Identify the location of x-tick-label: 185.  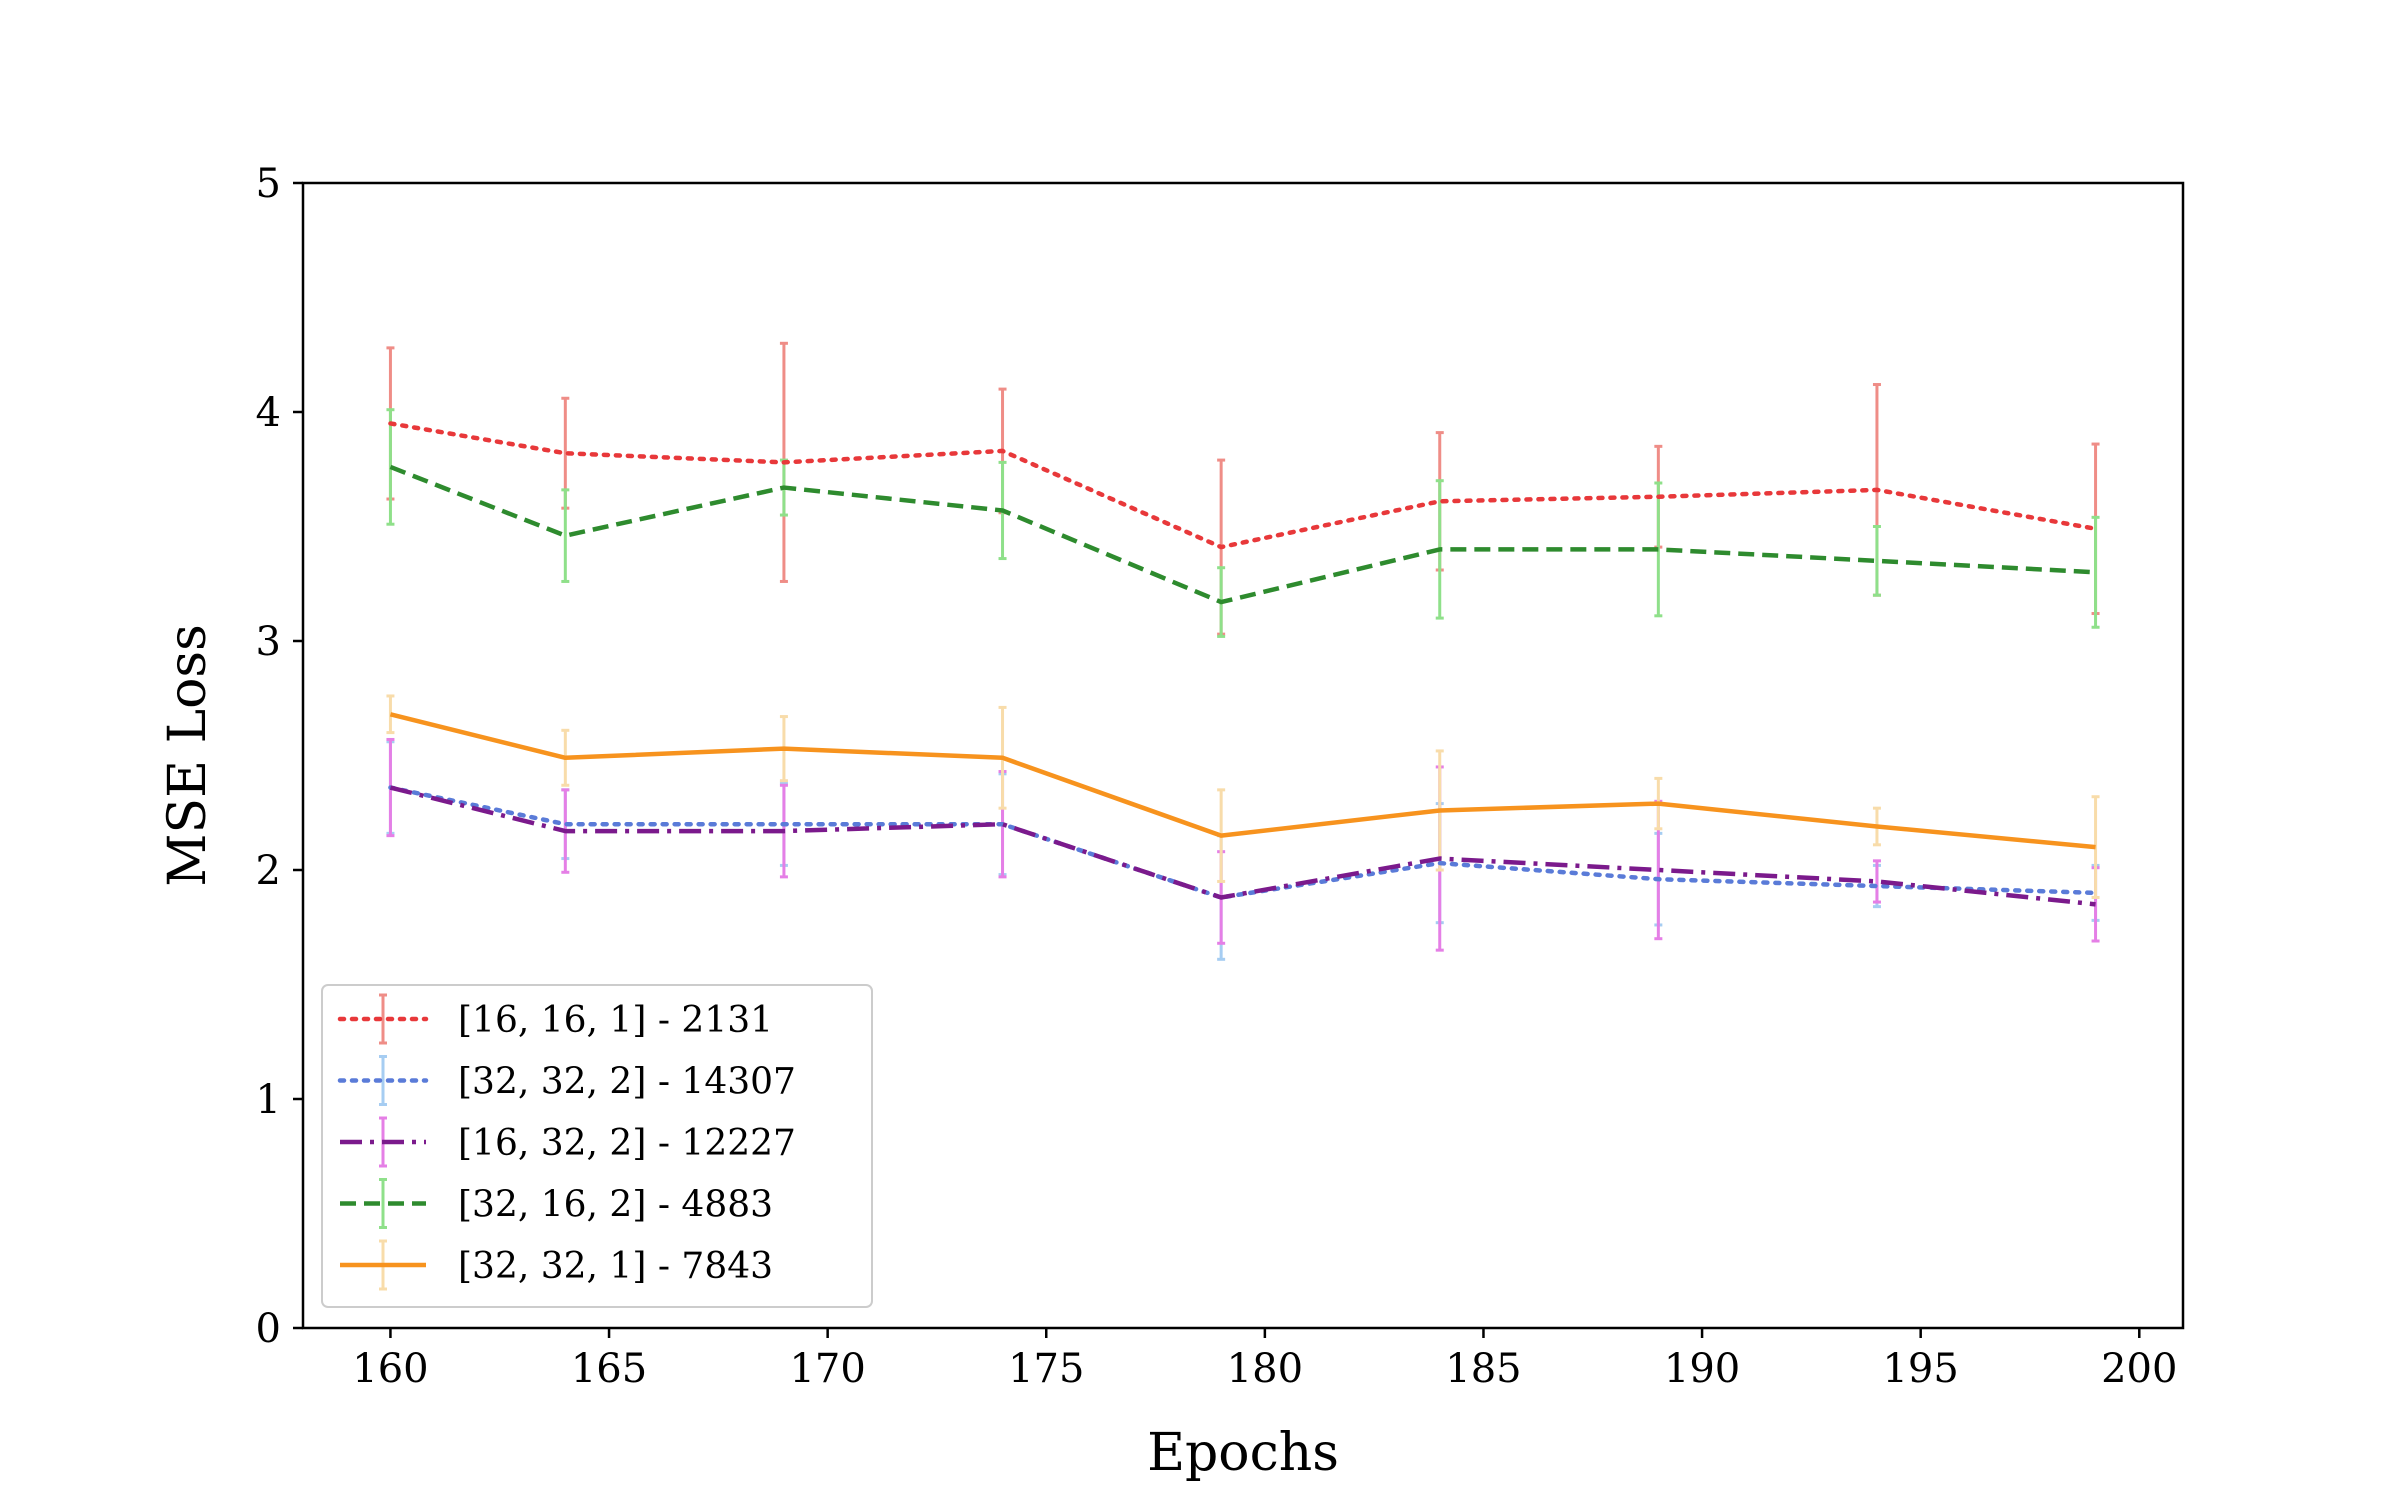
(1483, 1369).